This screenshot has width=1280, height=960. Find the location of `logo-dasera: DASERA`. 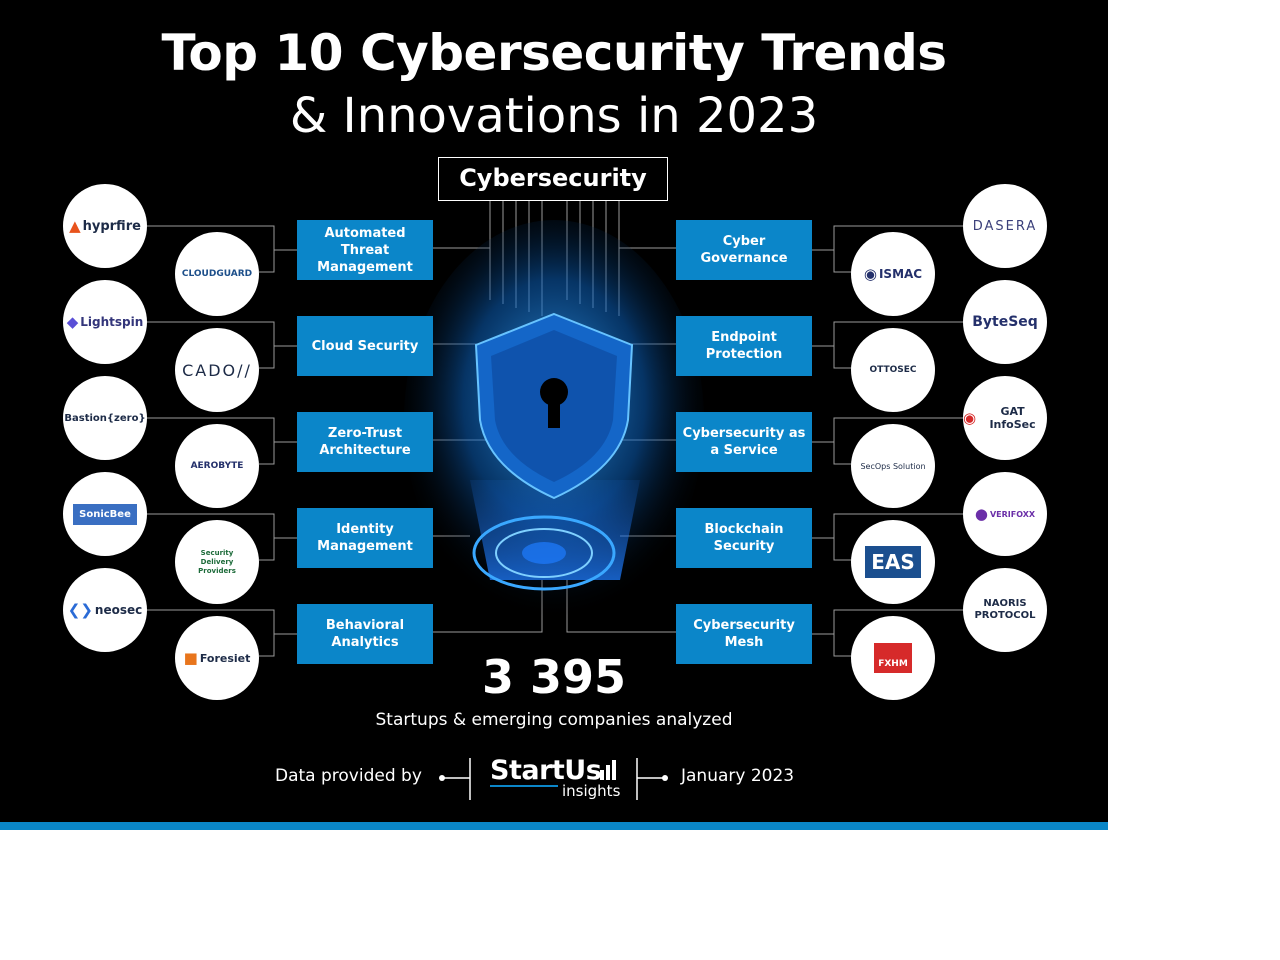

logo-dasera: DASERA is located at coordinates (1005, 226).